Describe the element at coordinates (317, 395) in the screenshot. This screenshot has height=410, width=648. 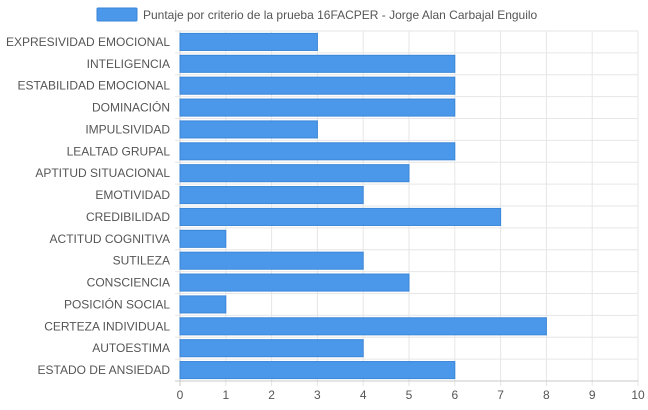
I see `x-tick-label: 3` at that location.